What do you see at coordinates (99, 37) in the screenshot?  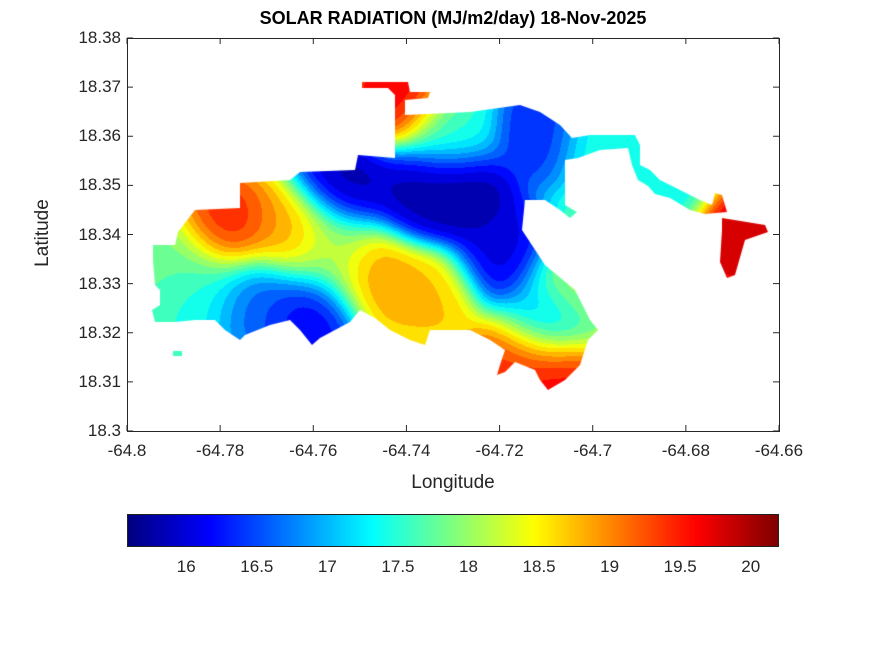 I see `y-tick-label: 18.38` at bounding box center [99, 37].